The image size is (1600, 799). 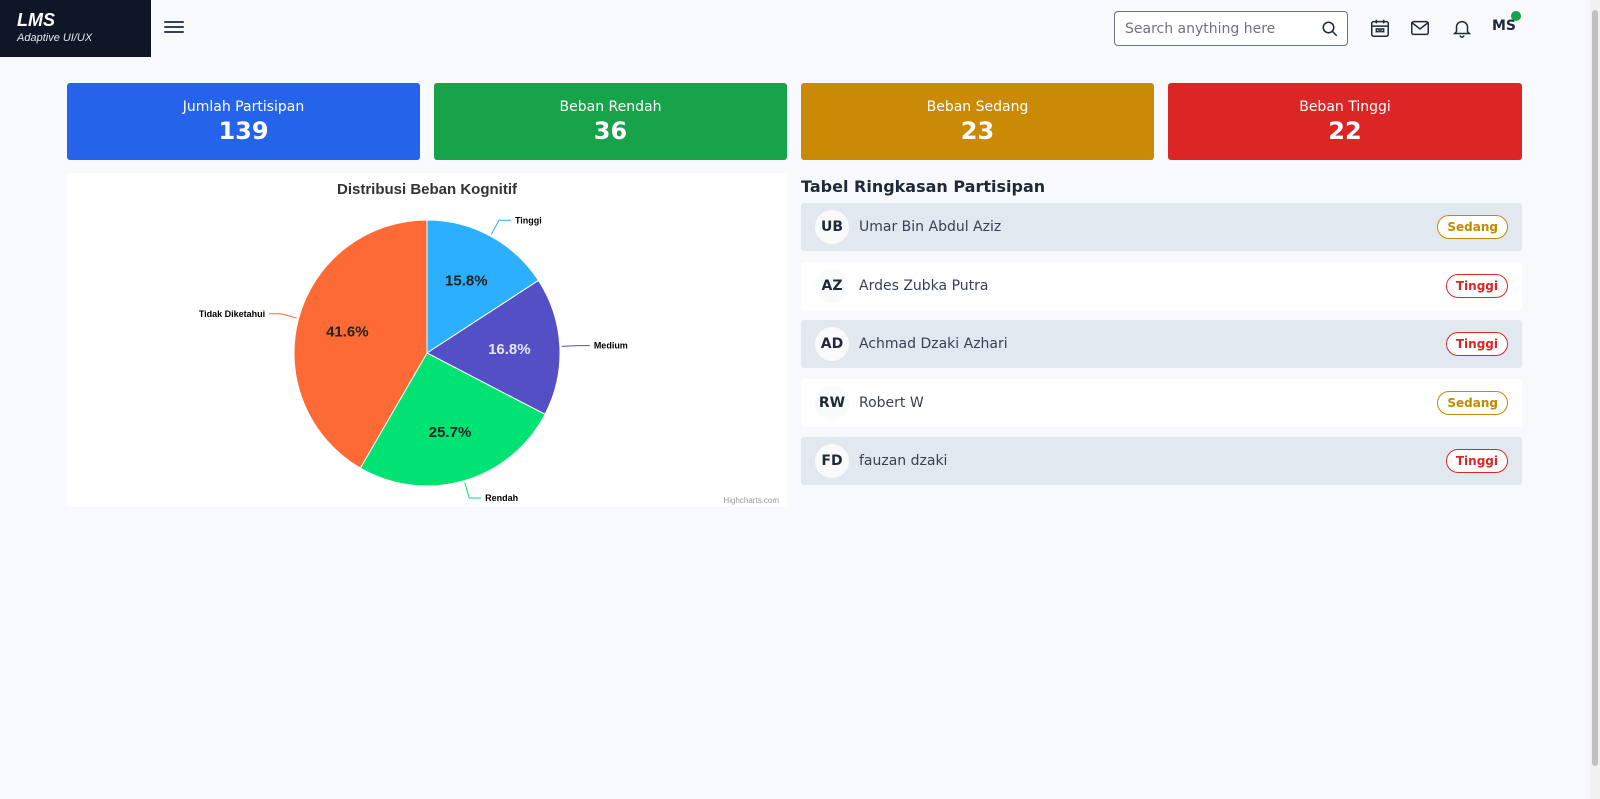 What do you see at coordinates (1380, 28) in the screenshot?
I see `calendar-icon` at bounding box center [1380, 28].